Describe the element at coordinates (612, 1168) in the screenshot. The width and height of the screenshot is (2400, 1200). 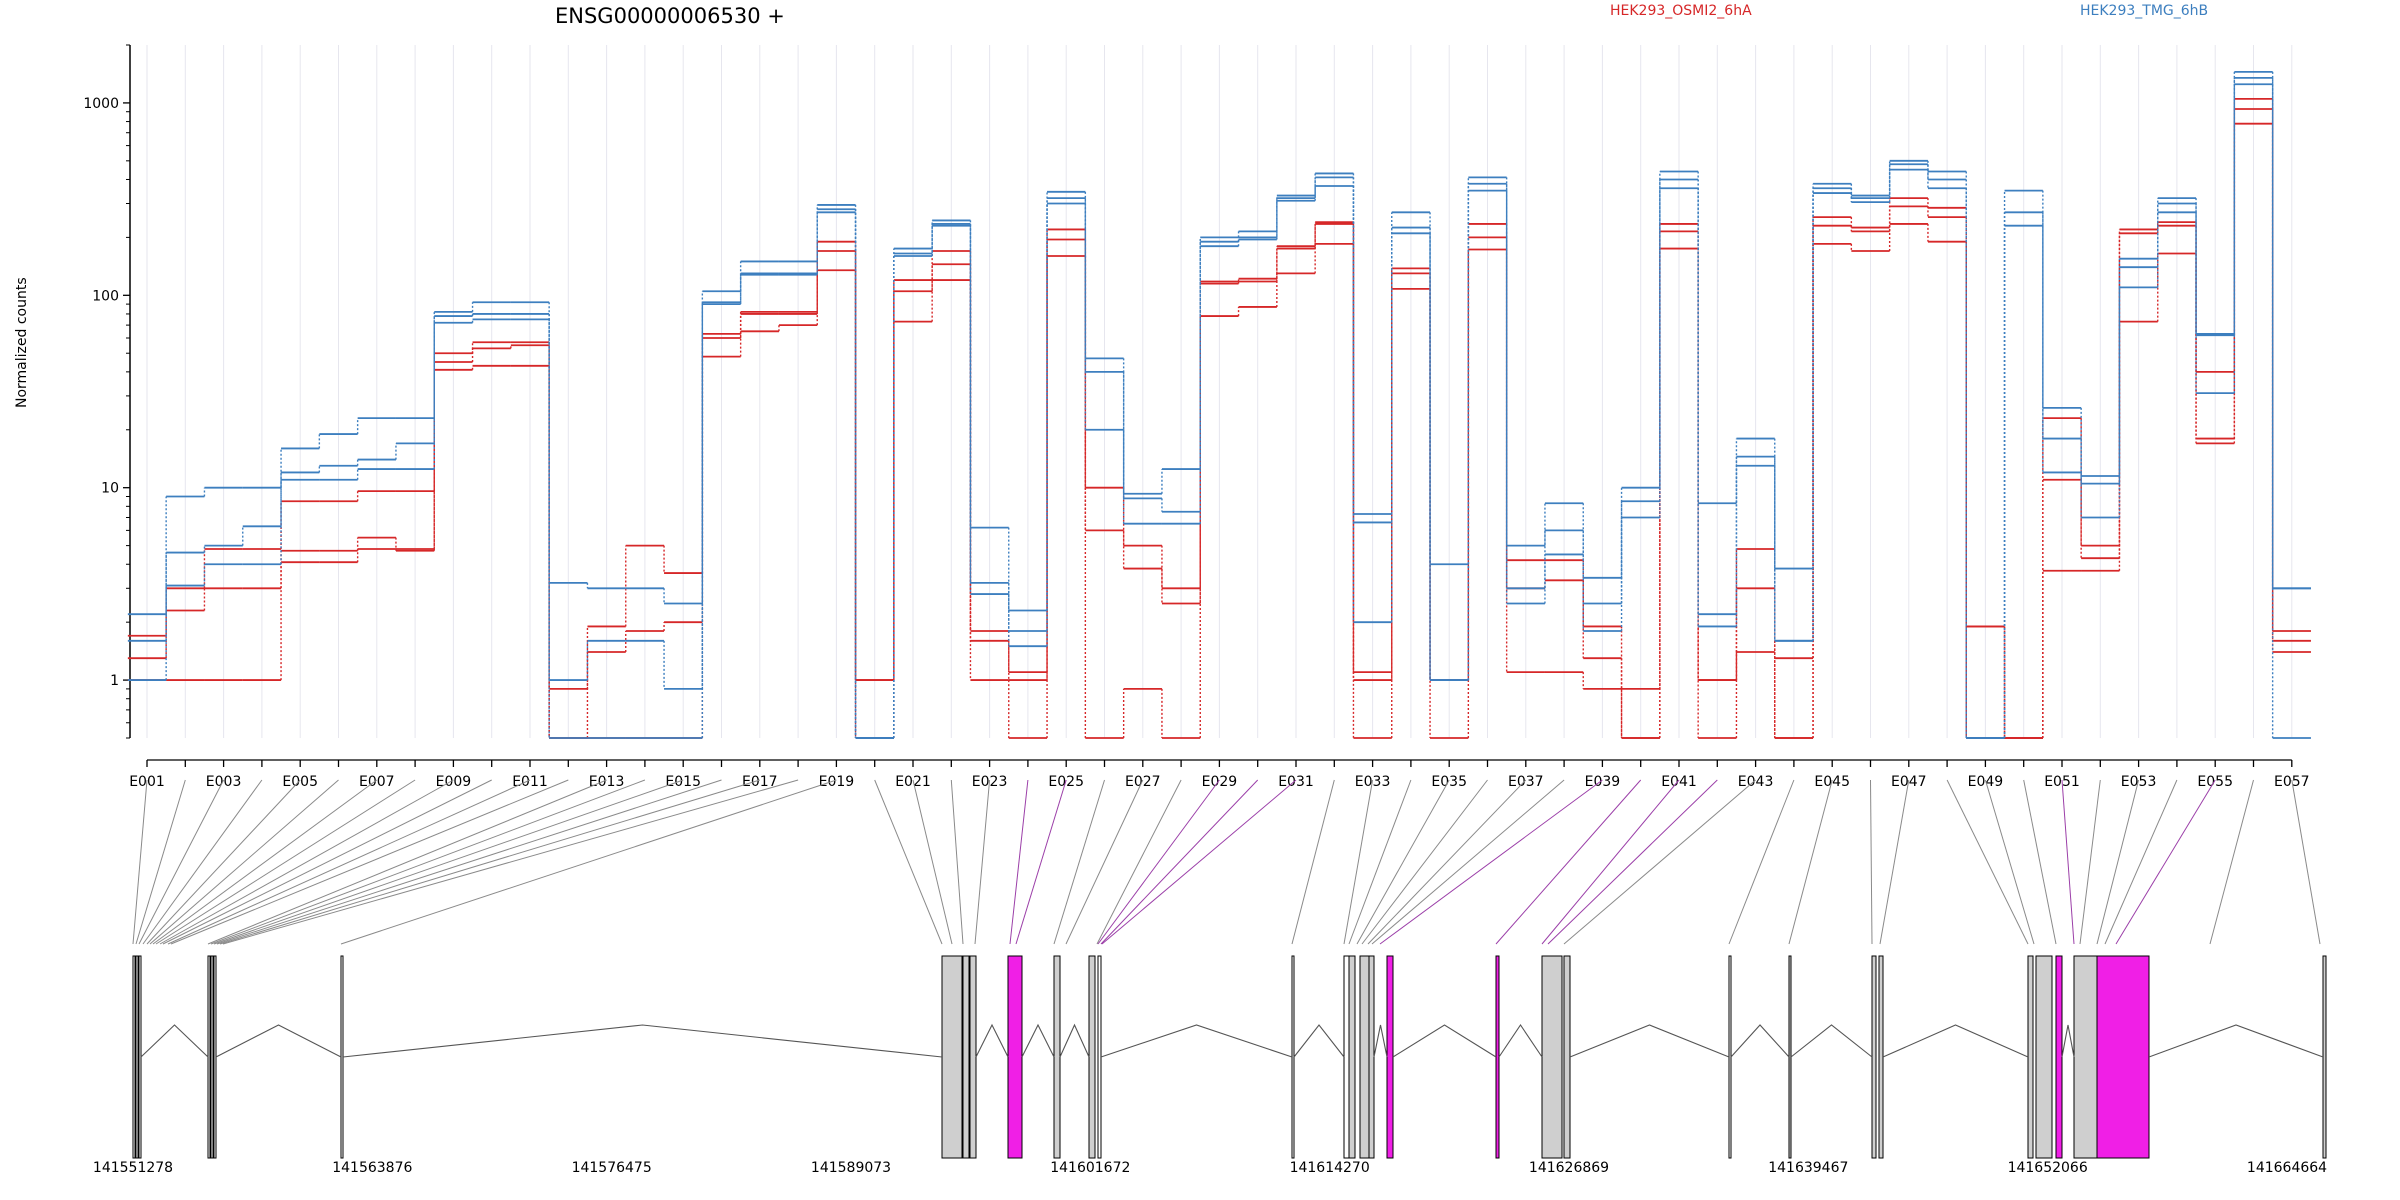
I see `coordinate-label: 141576475` at that location.